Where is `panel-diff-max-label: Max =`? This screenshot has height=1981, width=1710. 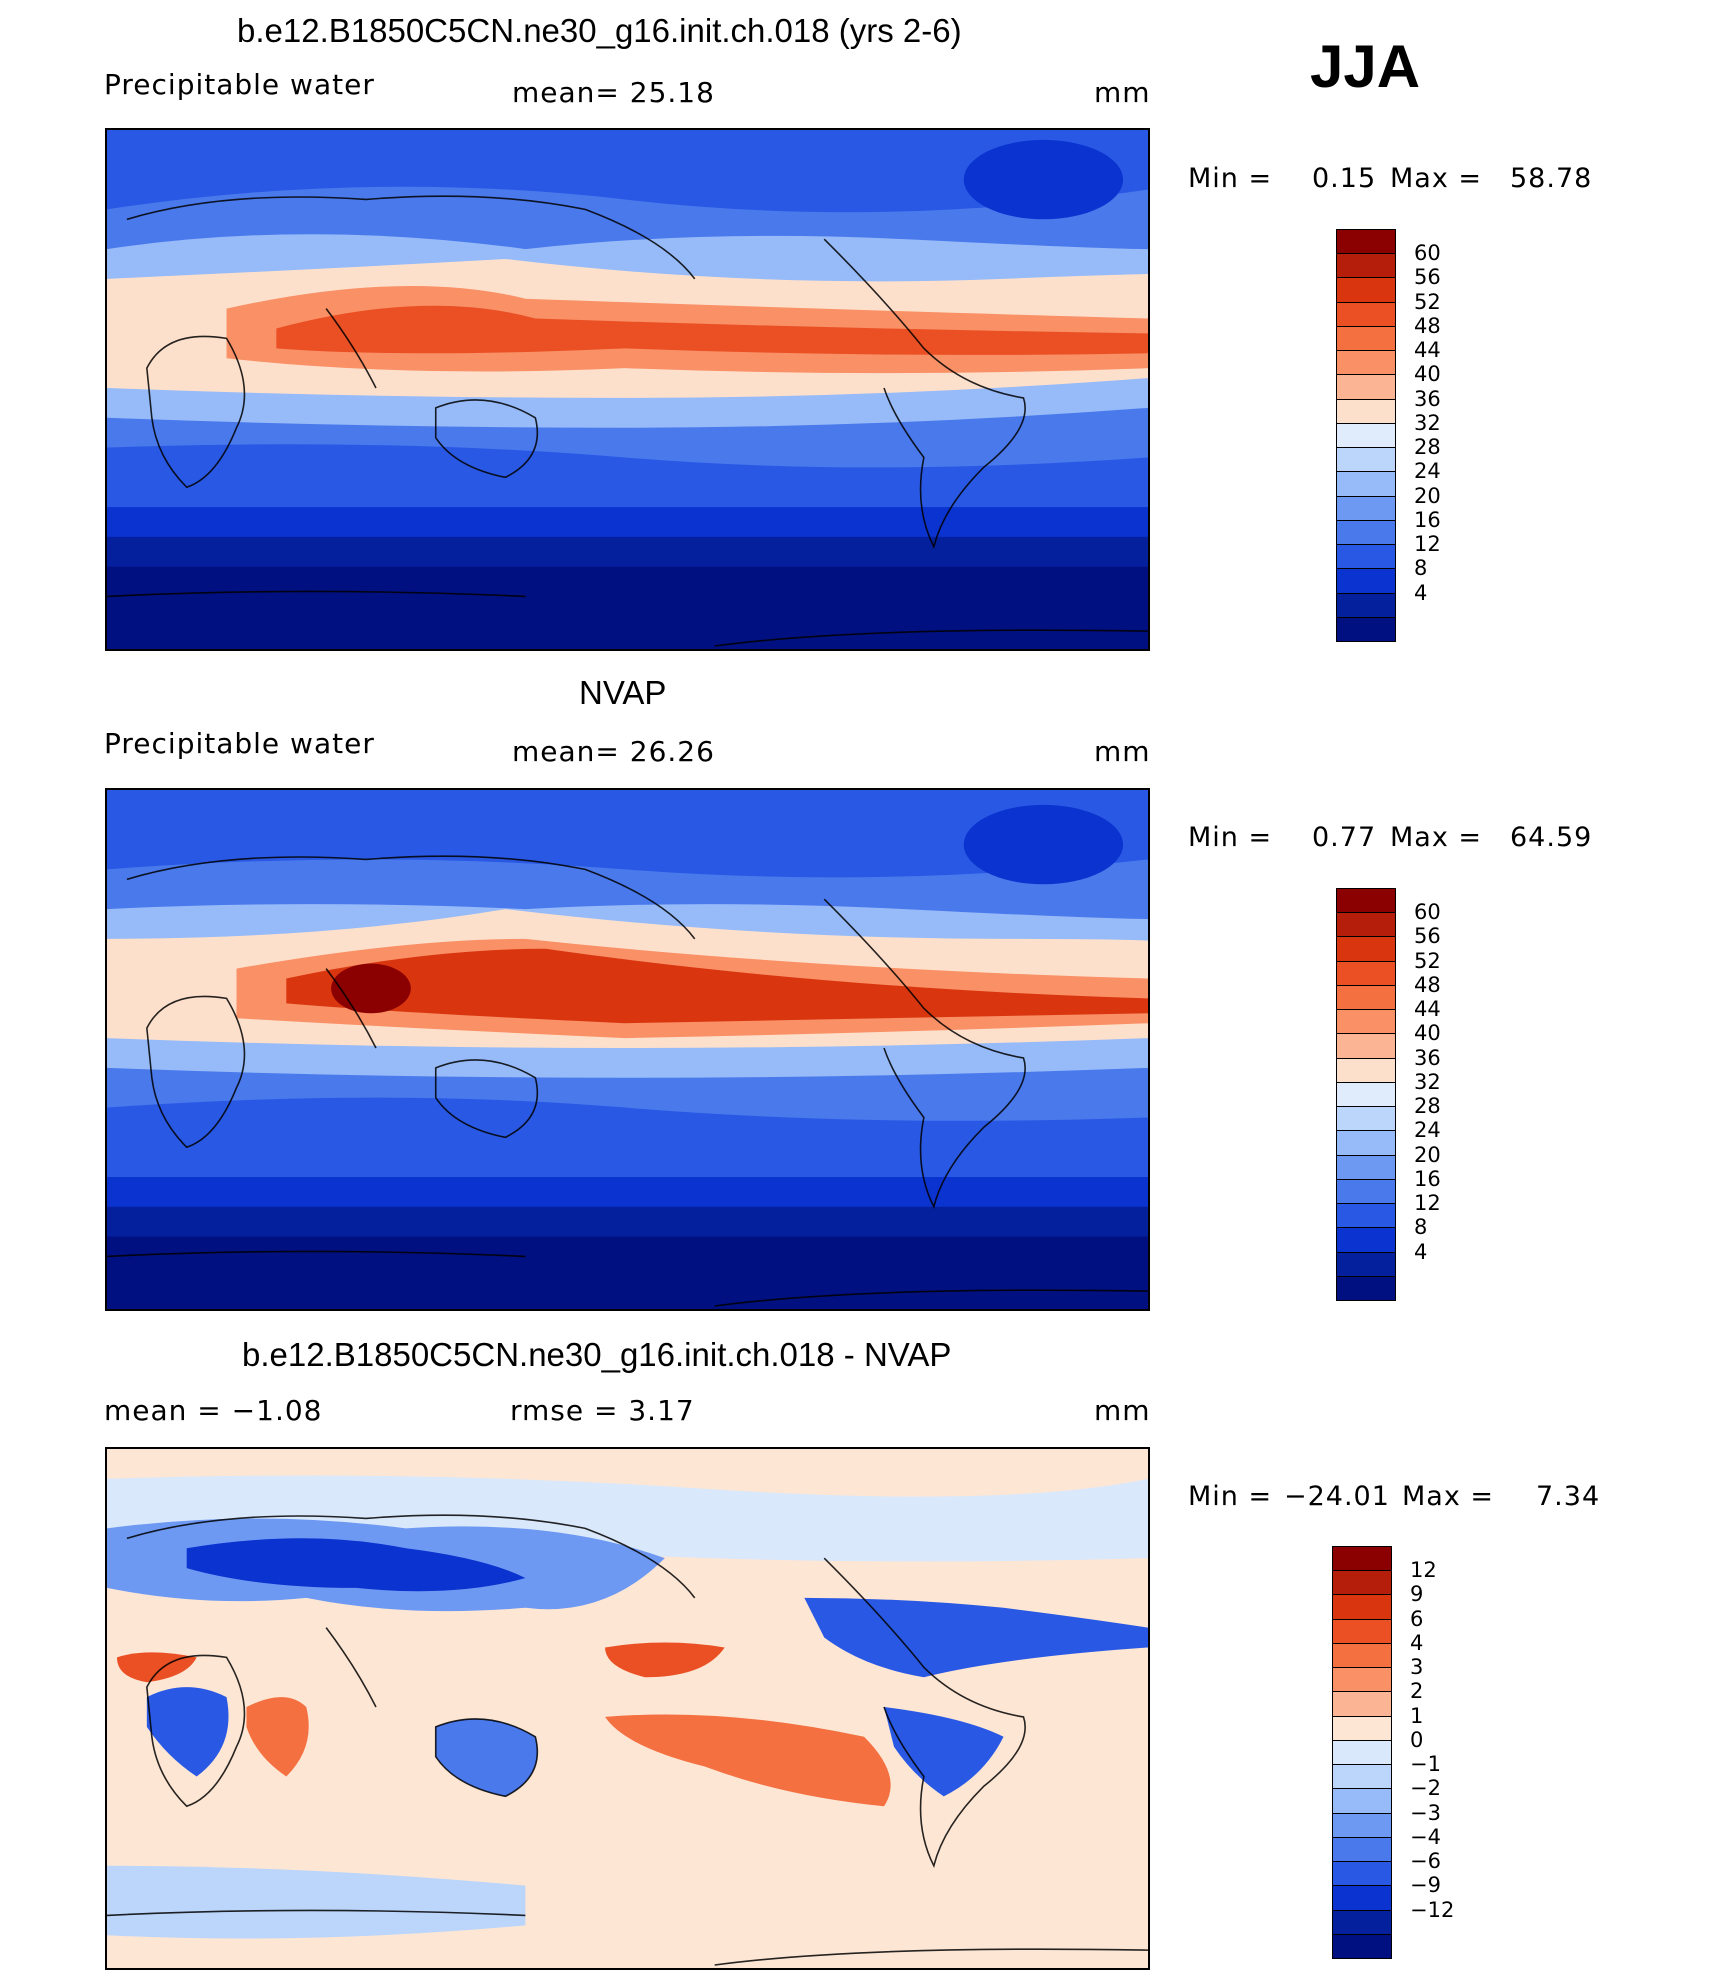
panel-diff-max-label: Max = is located at coordinates (1448, 1496).